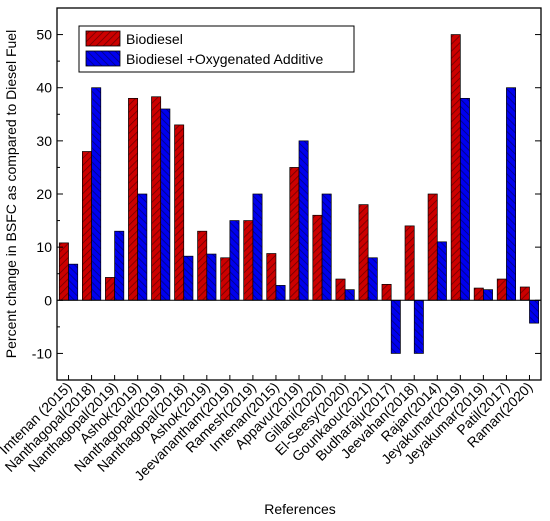 The width and height of the screenshot is (550, 521). I want to click on y-tick-label: 20, so click(44, 194).